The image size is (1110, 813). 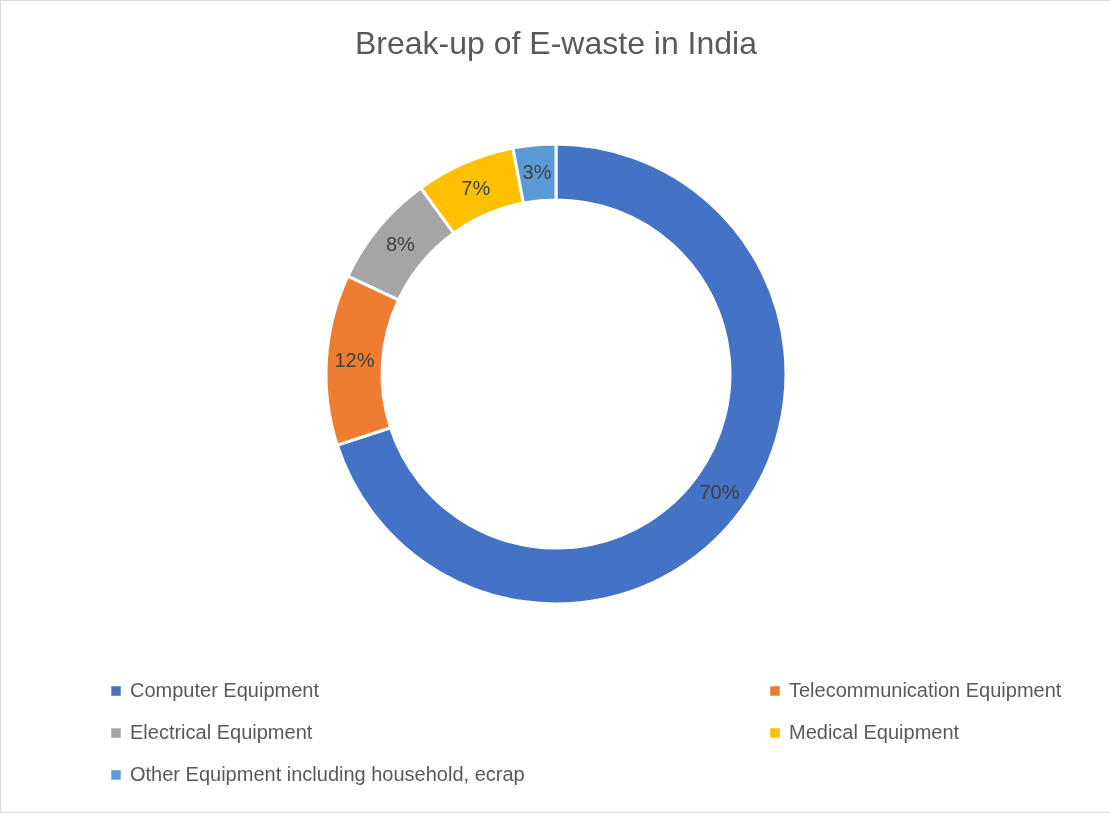 What do you see at coordinates (874, 732) in the screenshot?
I see `legend-label: Medical Equipment` at bounding box center [874, 732].